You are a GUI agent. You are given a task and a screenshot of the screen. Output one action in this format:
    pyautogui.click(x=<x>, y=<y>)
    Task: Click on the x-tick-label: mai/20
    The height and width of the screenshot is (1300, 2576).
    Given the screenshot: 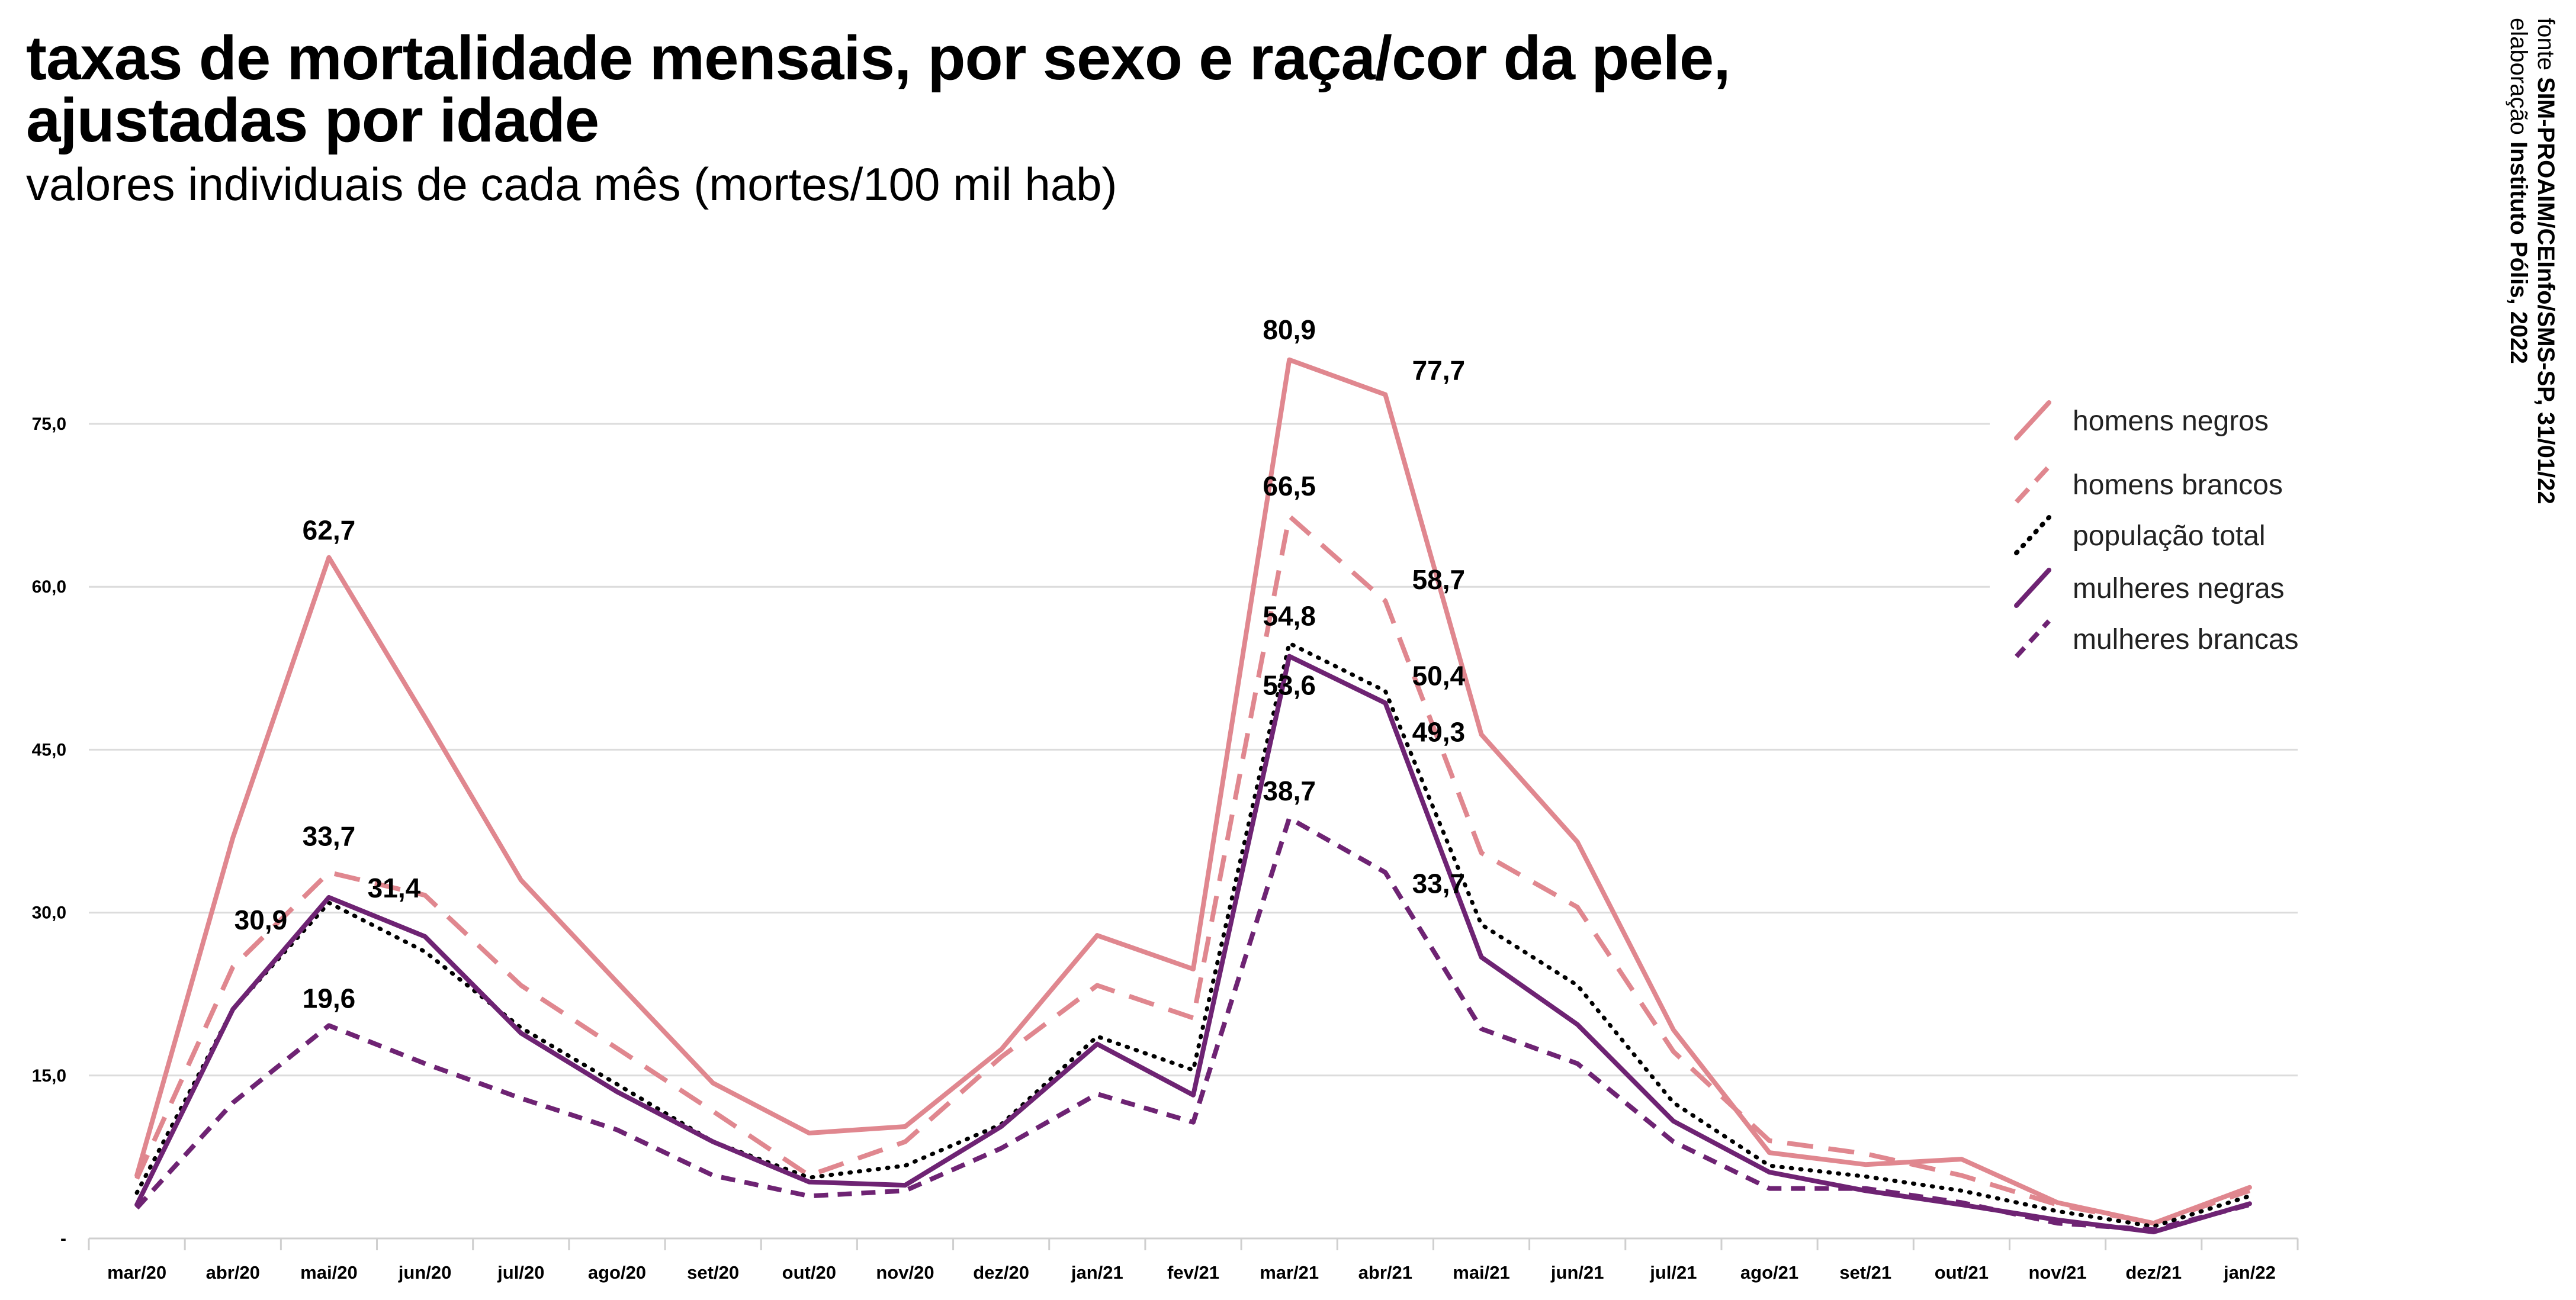 What is the action you would take?
    pyautogui.click(x=329, y=1273)
    